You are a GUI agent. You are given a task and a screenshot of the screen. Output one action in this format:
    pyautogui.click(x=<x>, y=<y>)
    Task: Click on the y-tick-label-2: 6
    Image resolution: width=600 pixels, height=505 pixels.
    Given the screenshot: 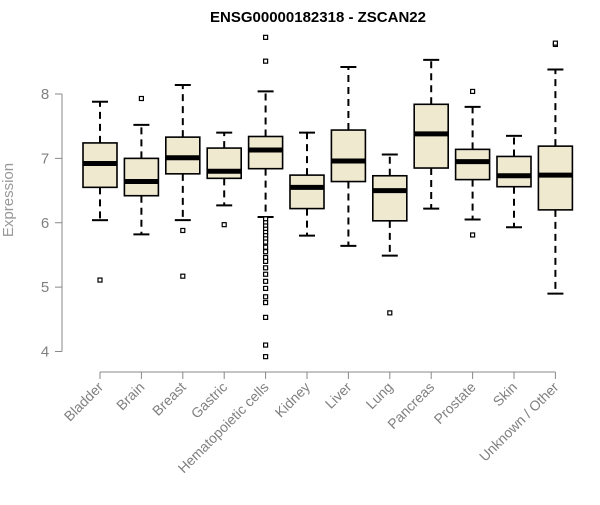 What is the action you would take?
    pyautogui.click(x=45, y=223)
    